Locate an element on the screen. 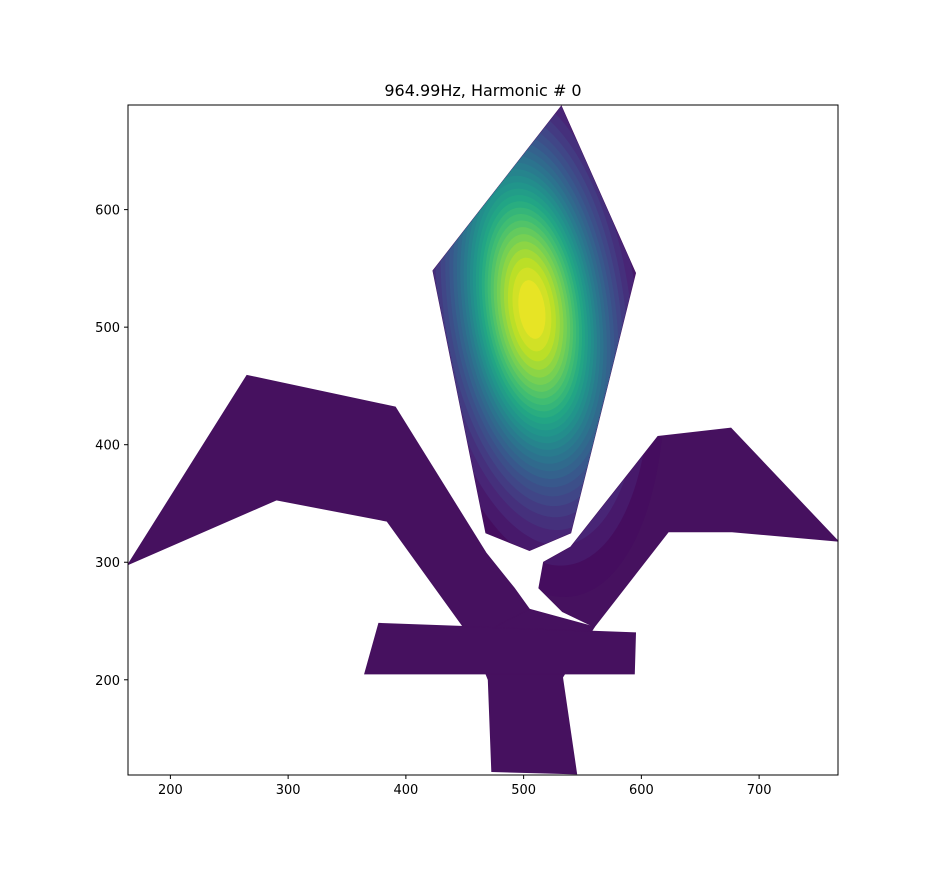 The width and height of the screenshot is (942, 871). x-tick-label: 500 is located at coordinates (523, 790).